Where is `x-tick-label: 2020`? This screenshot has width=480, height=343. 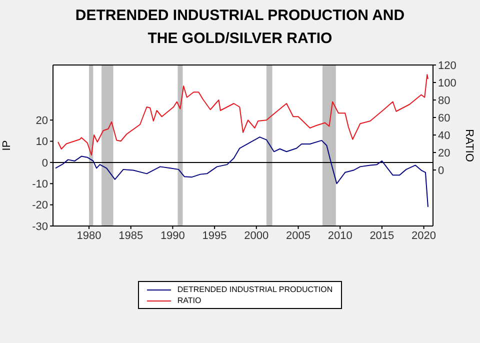
x-tick-label: 2020 is located at coordinates (424, 236).